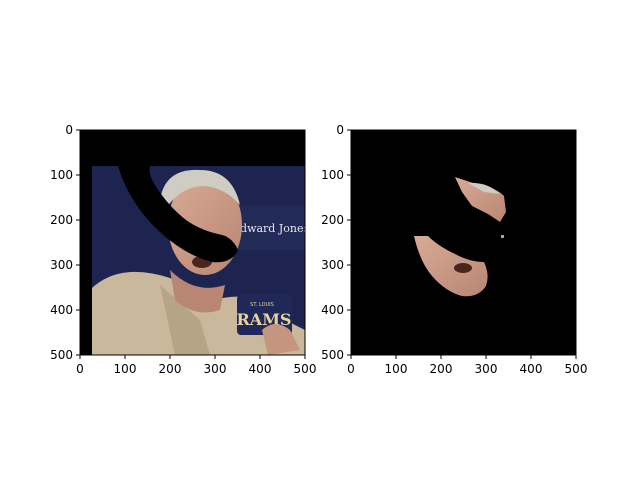  Describe the element at coordinates (502, 236) in the screenshot. I see `skin-speck` at that location.